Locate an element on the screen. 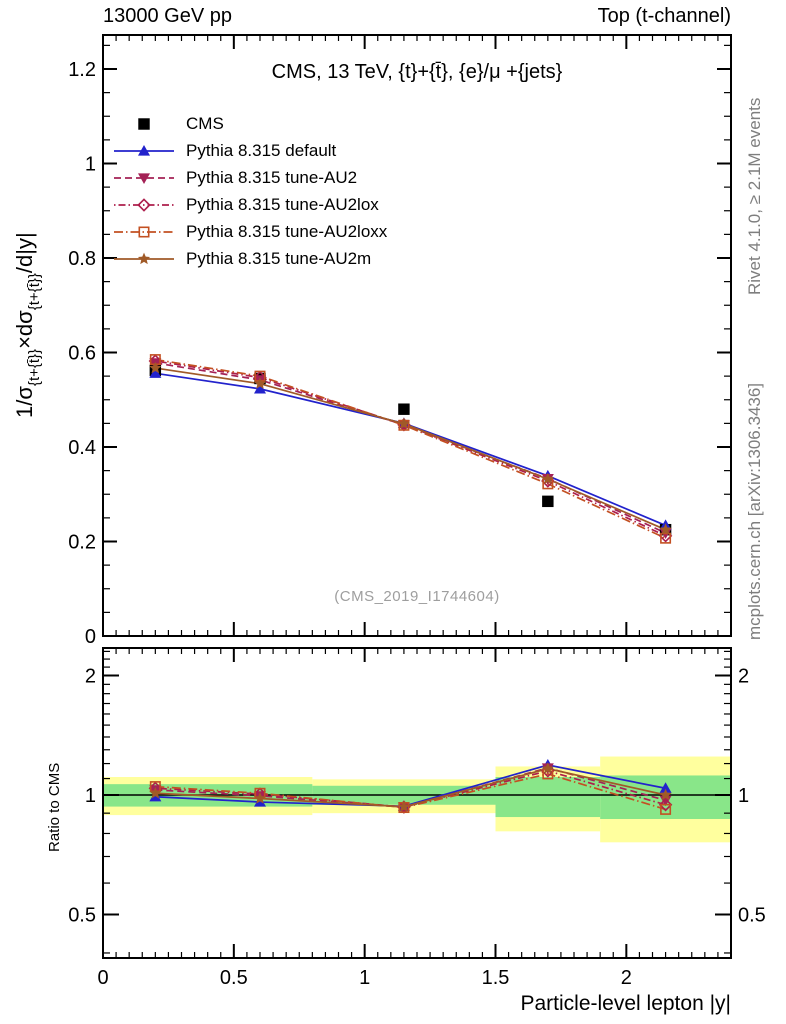 This screenshot has width=786, height=1024. ratio-marker-pythia-8-315-tune-au2loxx is located at coordinates (666, 809).